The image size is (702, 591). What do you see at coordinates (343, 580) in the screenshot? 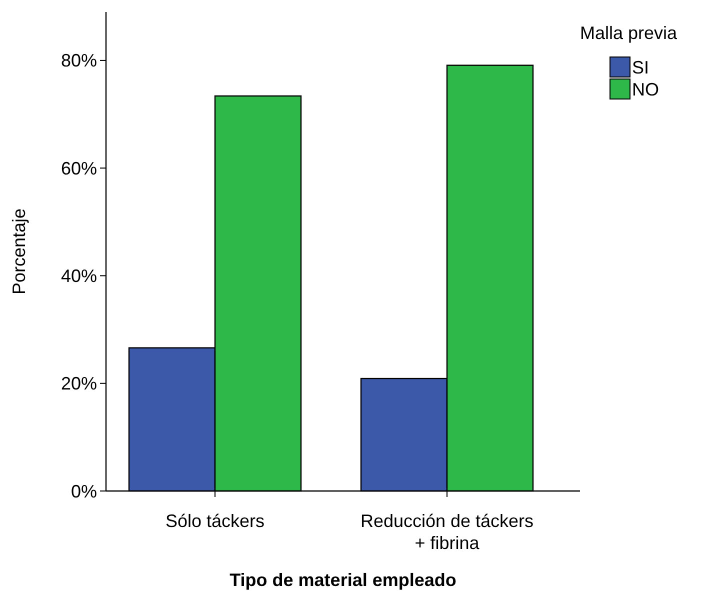
I see `x-axis-title: Tipo de material empleado` at bounding box center [343, 580].